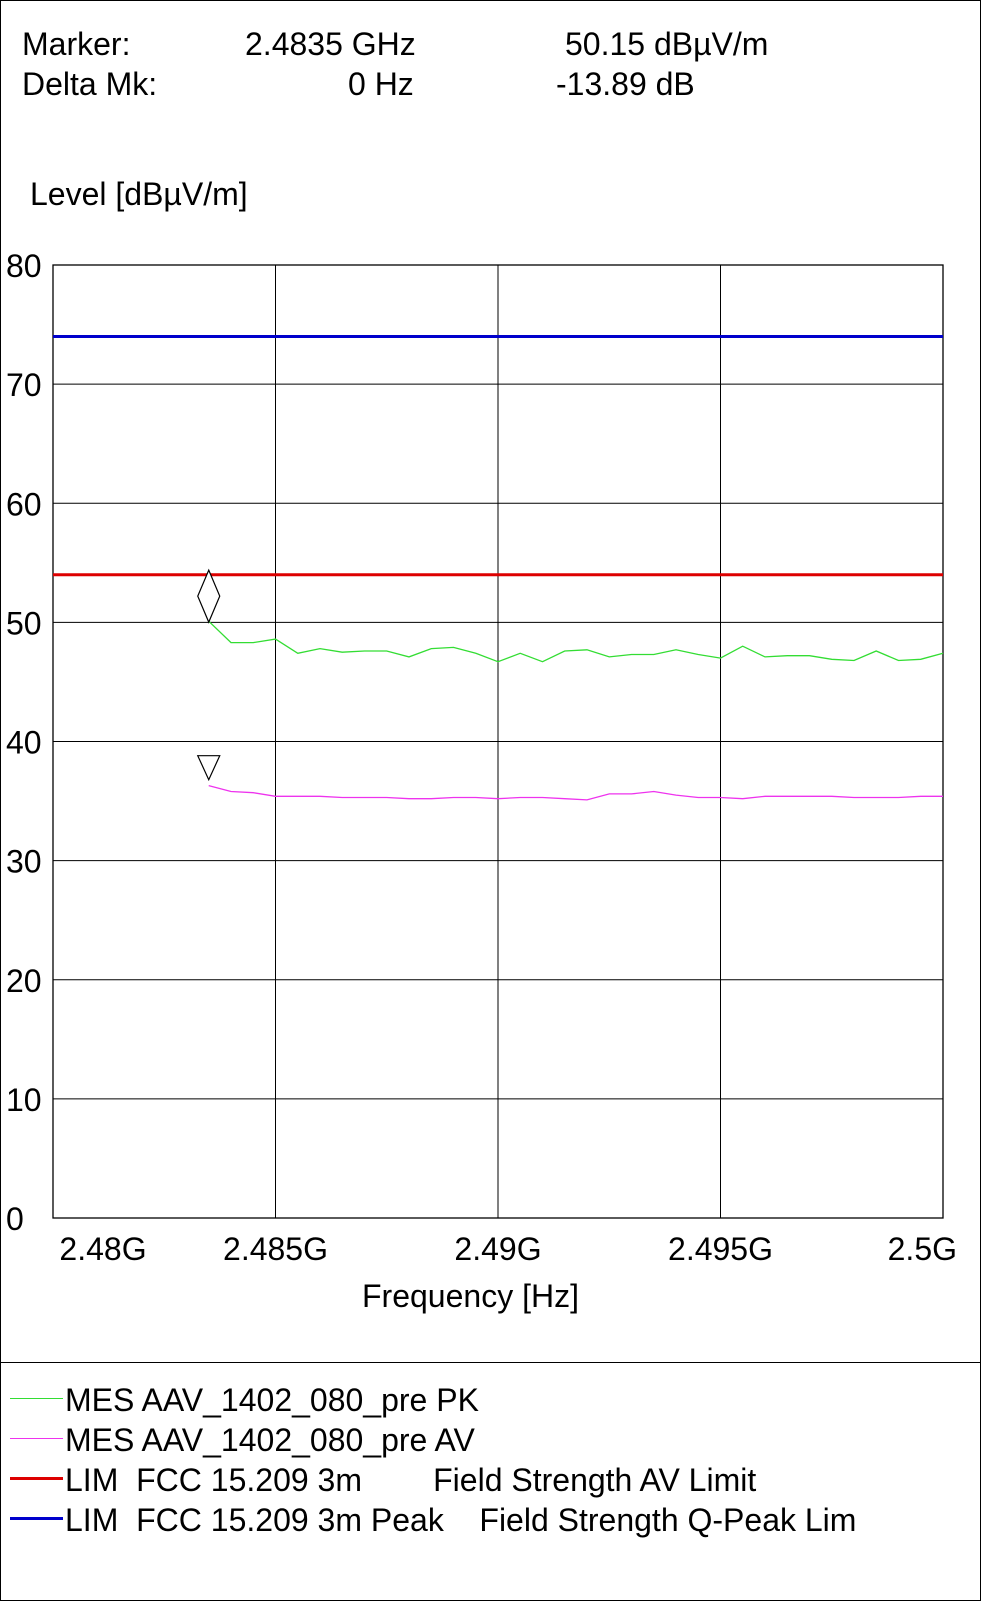  I want to click on legend-swatch-av-limit, so click(36, 1478).